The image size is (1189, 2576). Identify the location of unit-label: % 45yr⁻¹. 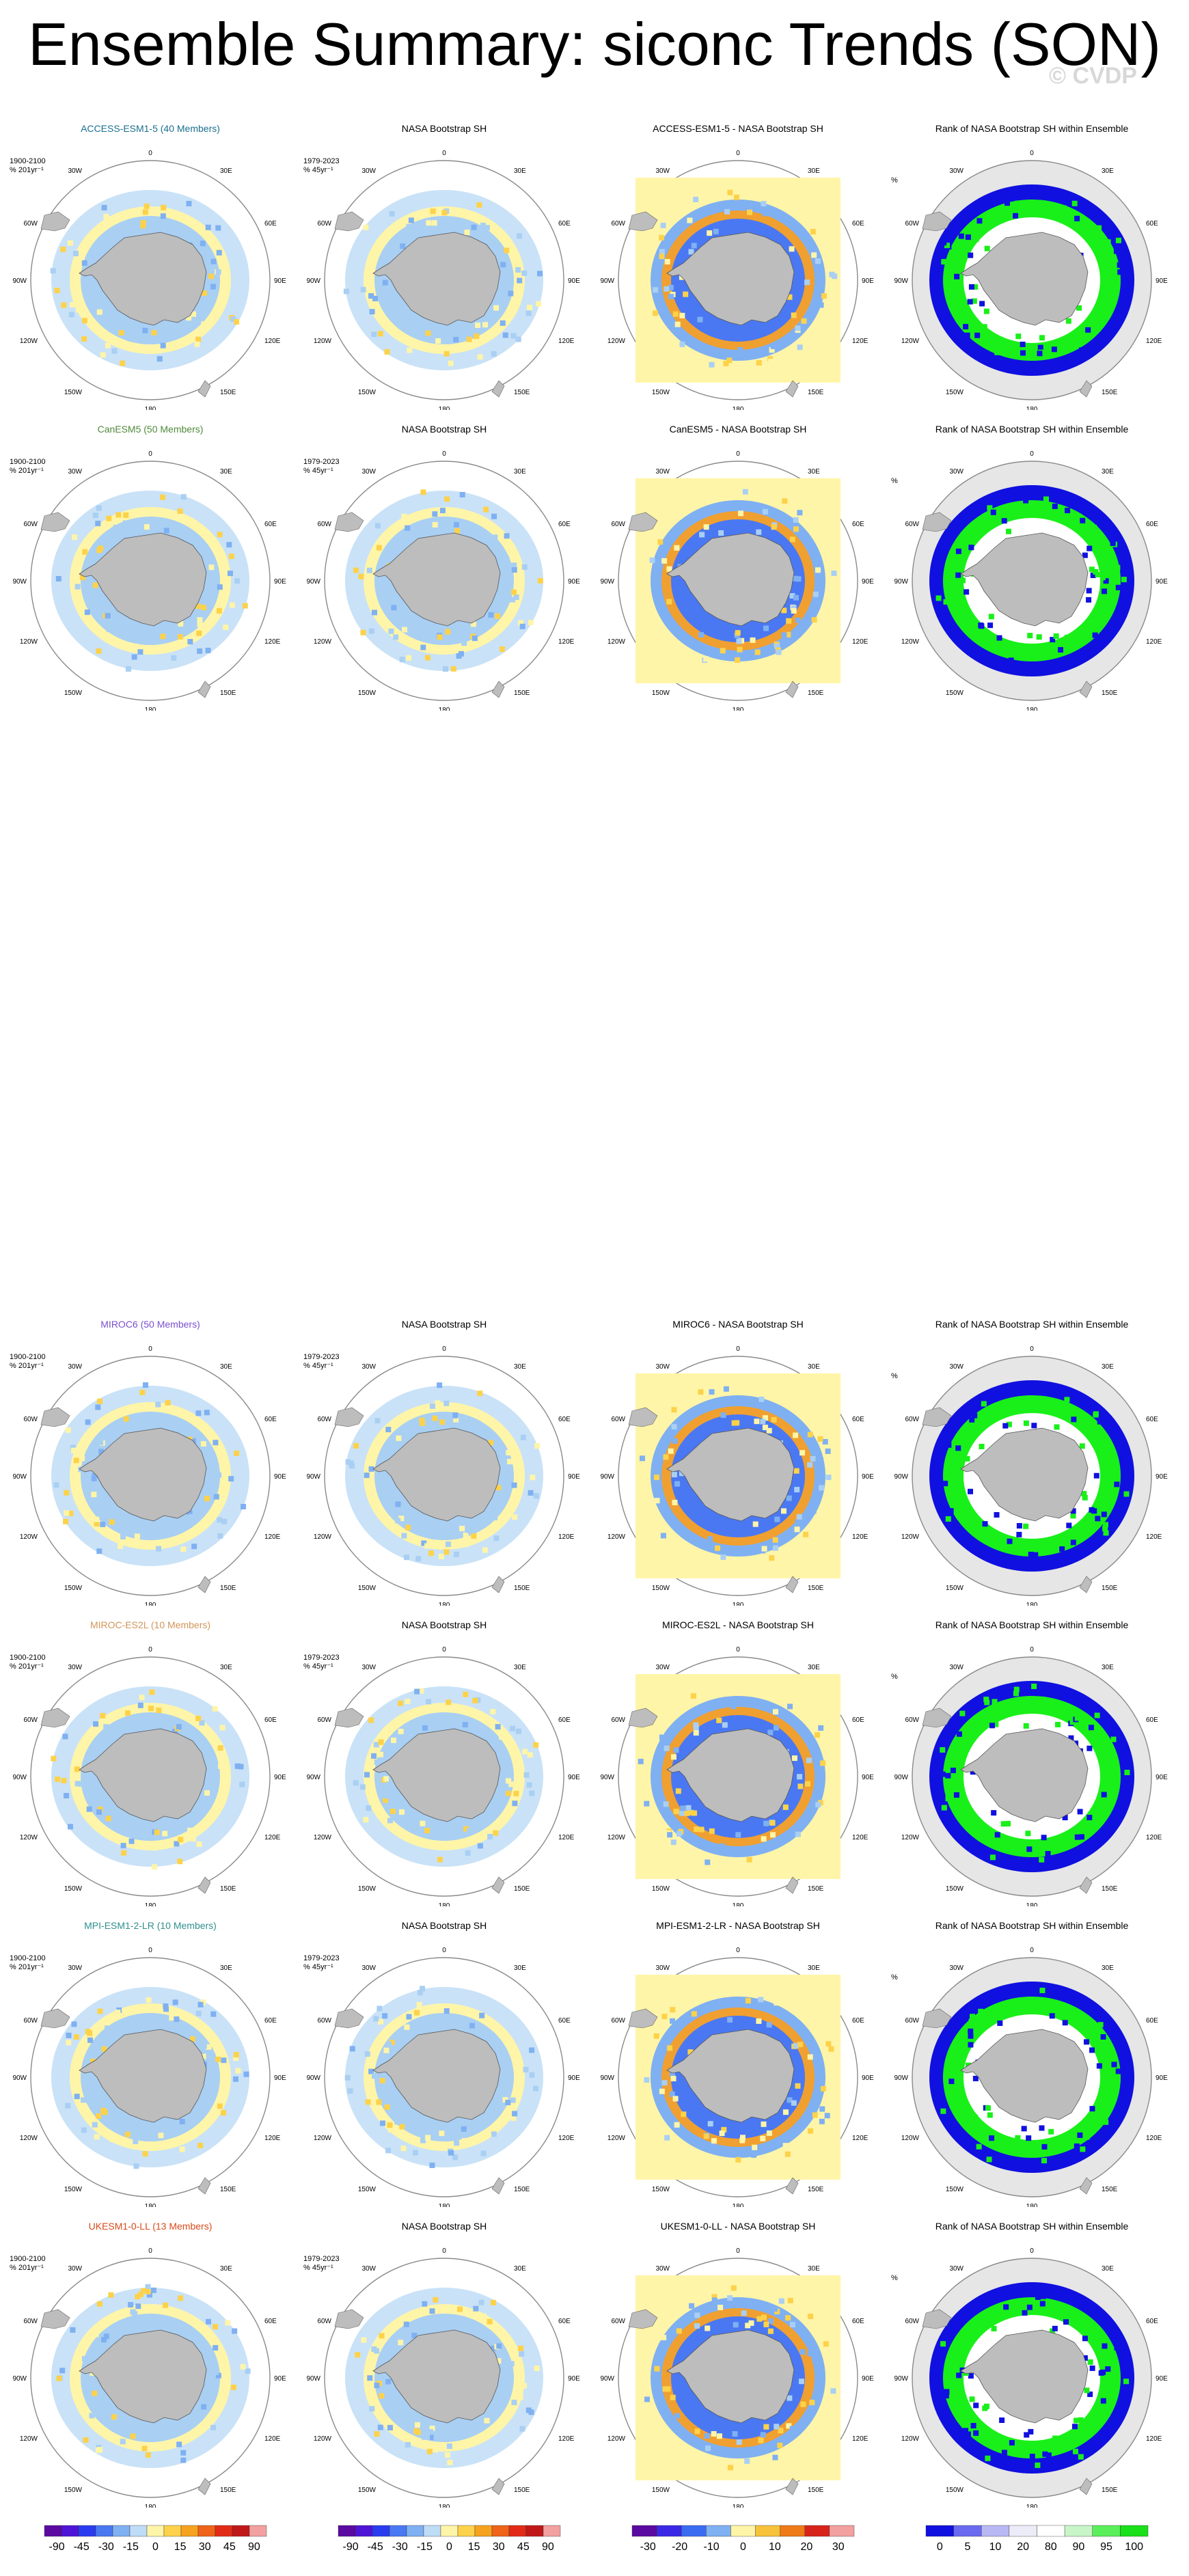
(318, 1967).